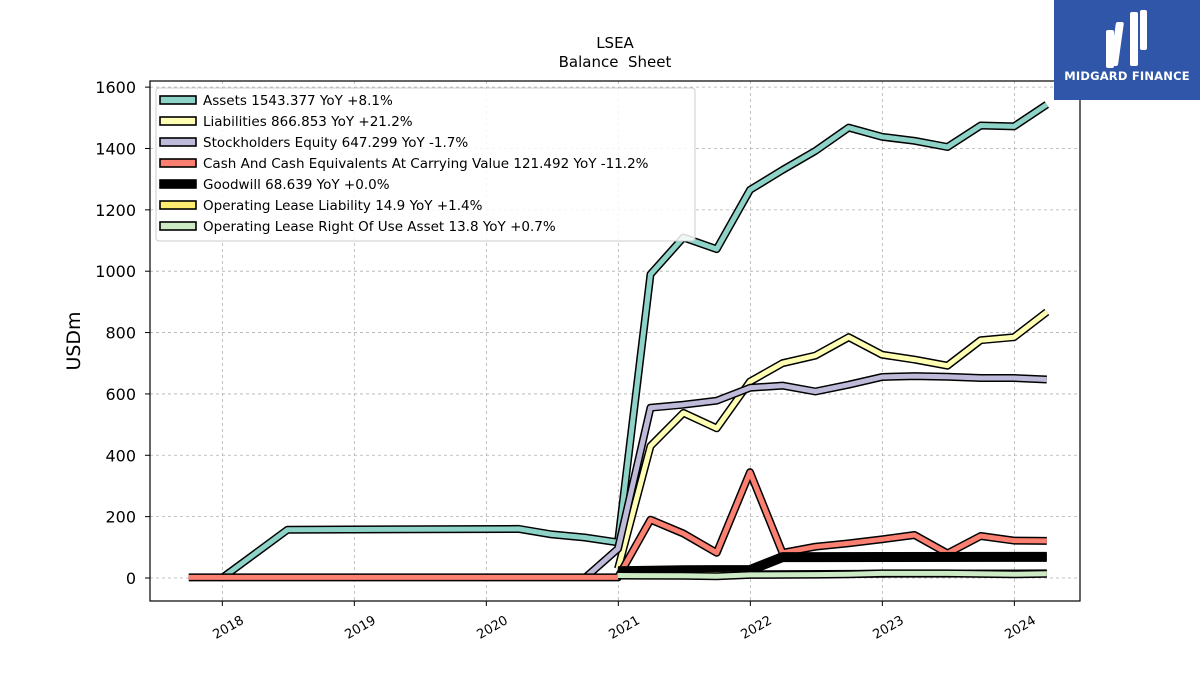 The image size is (1200, 675). I want to click on y-tick-label: 800, so click(120, 333).